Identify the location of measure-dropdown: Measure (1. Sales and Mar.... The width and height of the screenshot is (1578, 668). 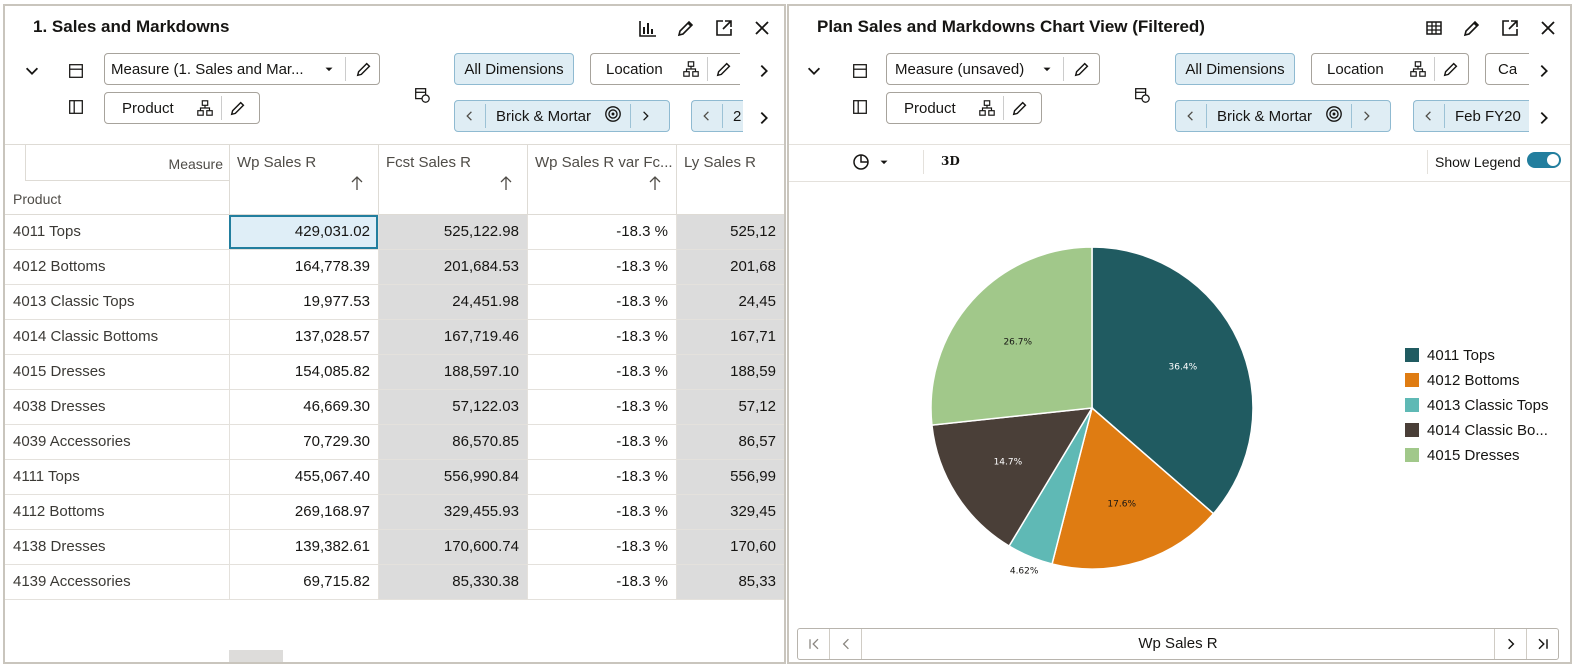
(242, 69).